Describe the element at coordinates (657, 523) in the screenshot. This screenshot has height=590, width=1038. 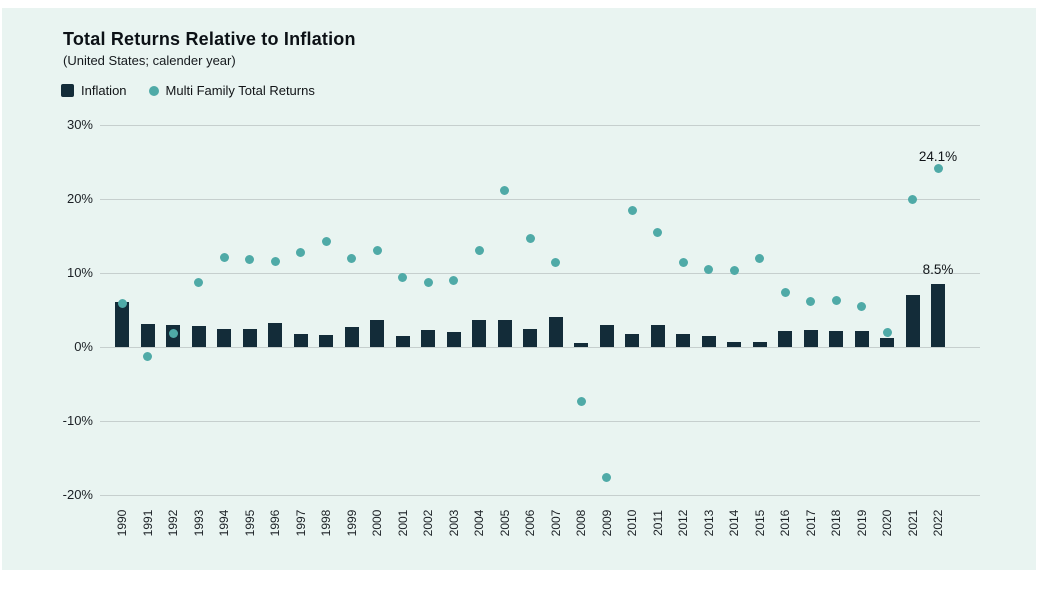
I see `x-axis-year-label-2011: 2011` at that location.